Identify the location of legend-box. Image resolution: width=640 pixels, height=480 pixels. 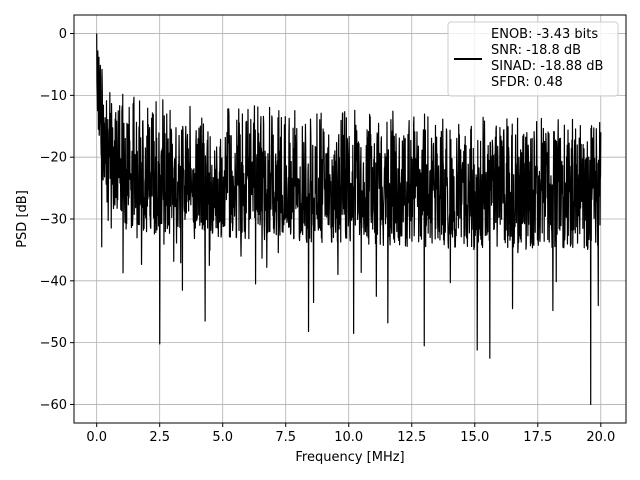
(533, 59).